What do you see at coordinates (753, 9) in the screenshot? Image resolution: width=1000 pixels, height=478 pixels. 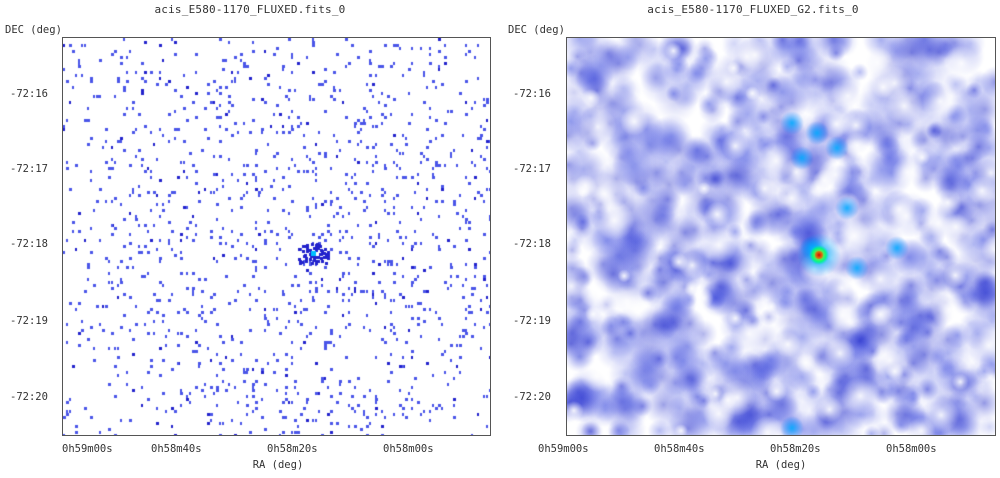 I see `panel-title: acis_E580-1170_FLUXED_G2.fits_0` at bounding box center [753, 9].